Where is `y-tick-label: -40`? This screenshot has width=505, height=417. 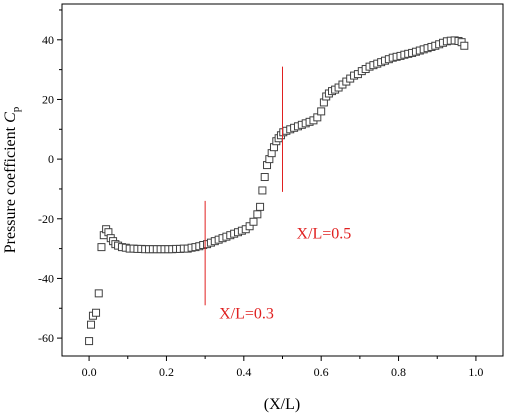 y-tick-label: -40 is located at coordinates (46, 278).